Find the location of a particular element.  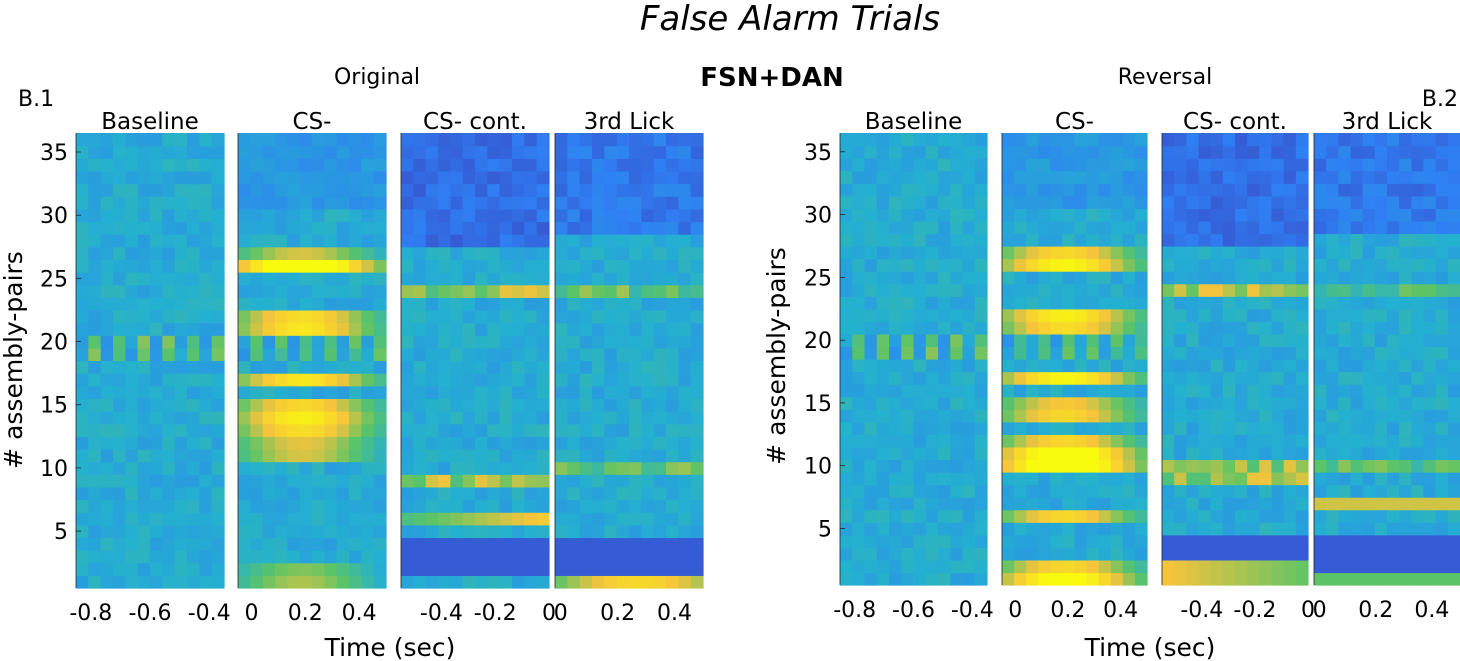

y-tick-label: 35 is located at coordinates (54, 153).